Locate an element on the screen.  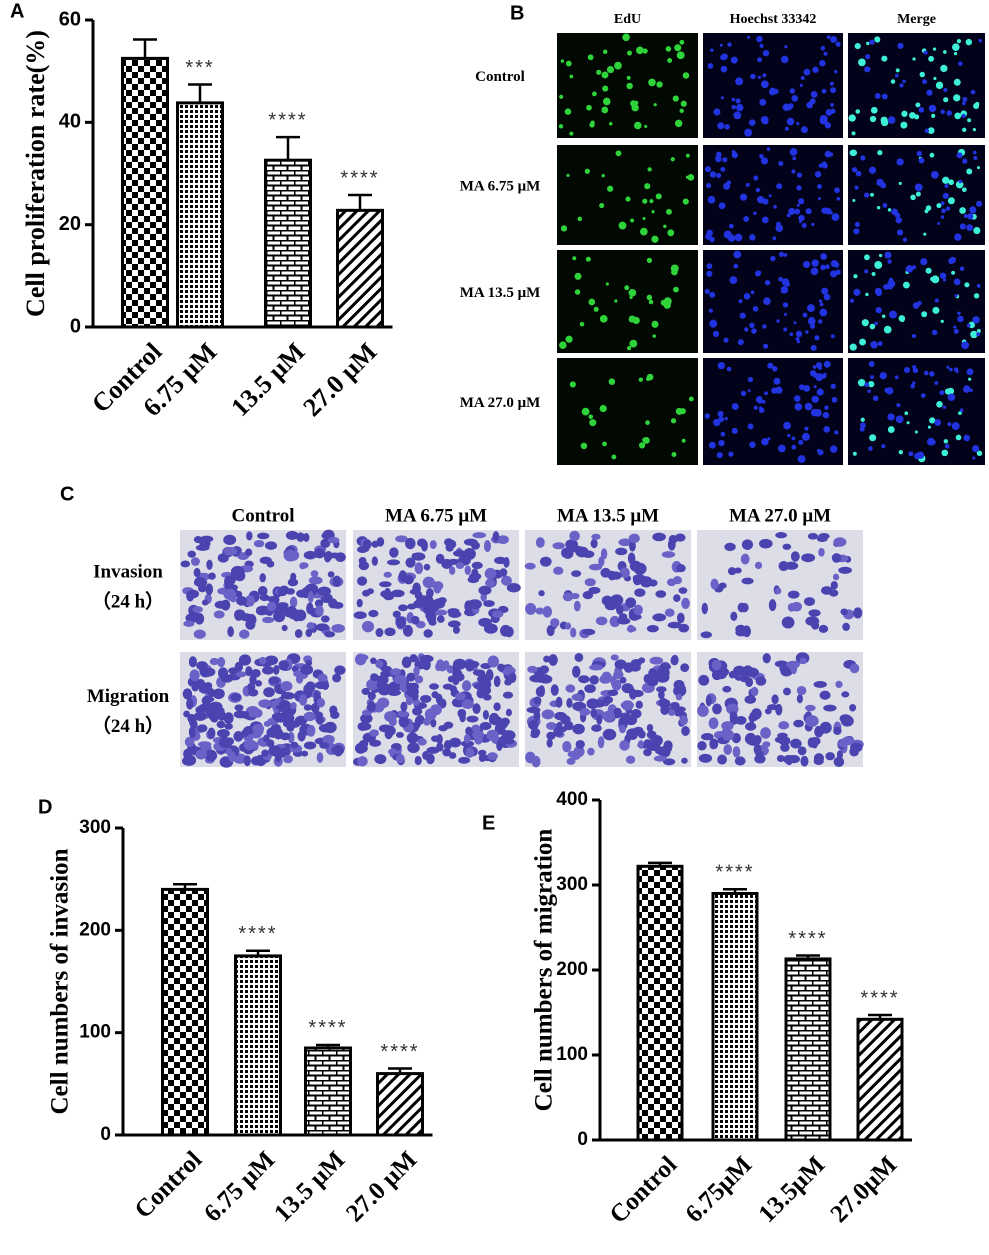
y-tick-label: 100 is located at coordinates (95, 1032).